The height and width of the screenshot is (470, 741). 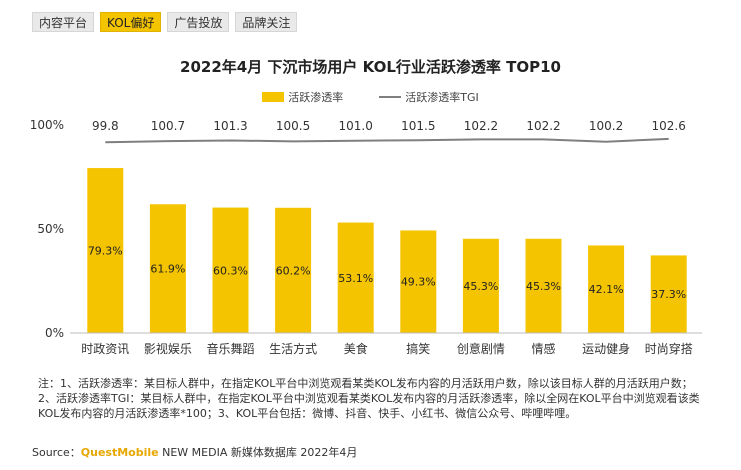 What do you see at coordinates (258, 452) in the screenshot?
I see `source-rest: NEW MEDIA 新媒体数据库 2022年4月` at bounding box center [258, 452].